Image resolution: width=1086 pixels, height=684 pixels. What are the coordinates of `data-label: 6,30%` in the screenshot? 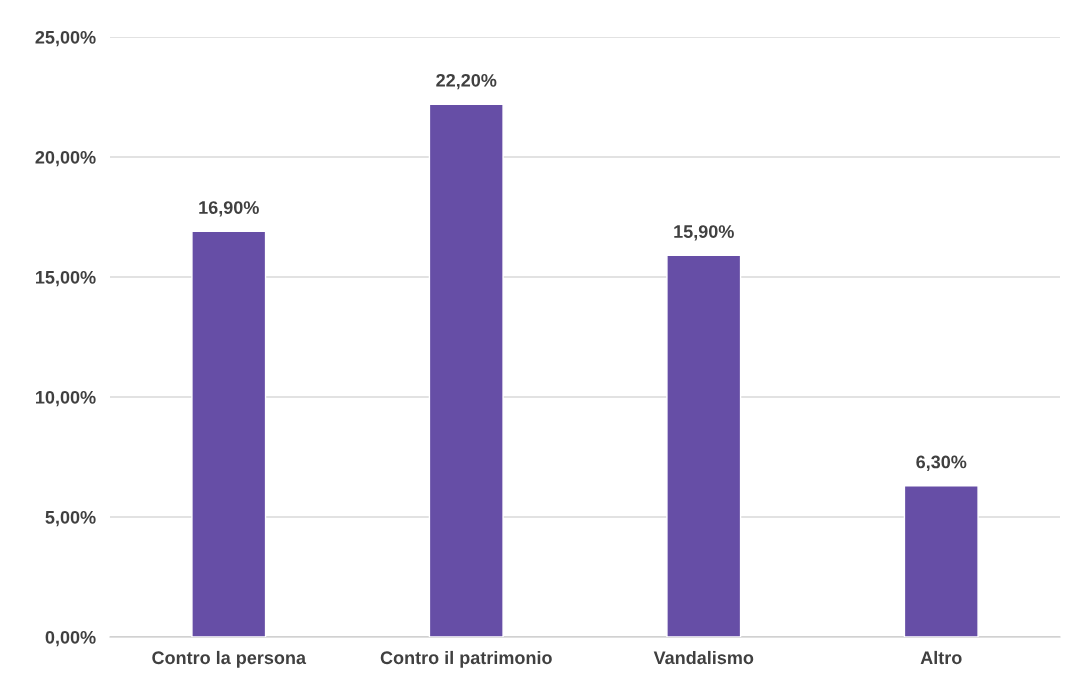 It's located at (941, 463).